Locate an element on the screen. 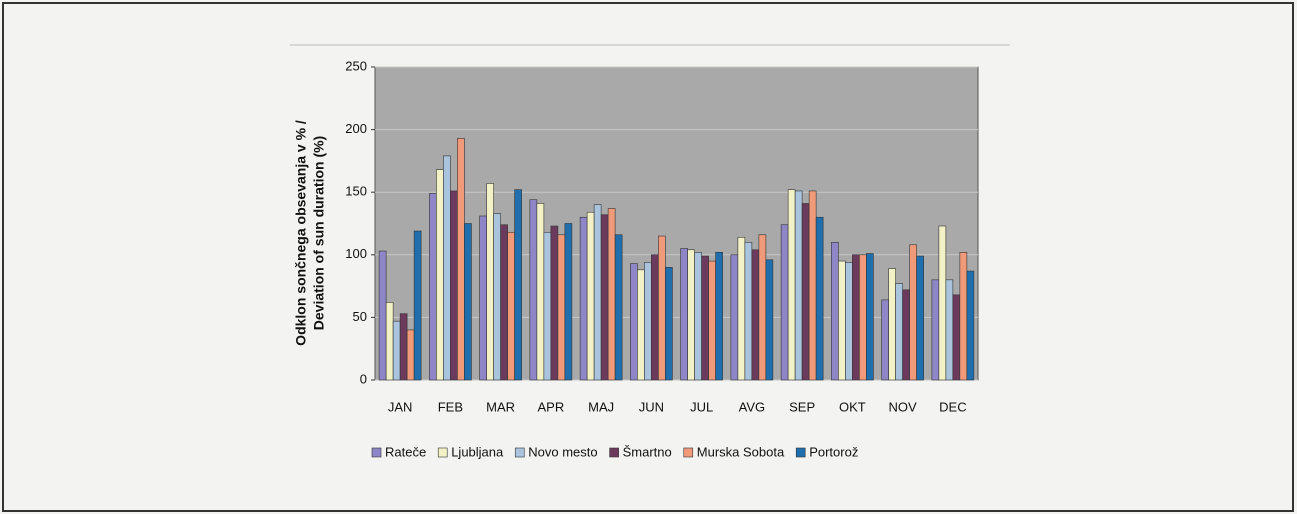  x-tick-label: FEB is located at coordinates (450, 406).